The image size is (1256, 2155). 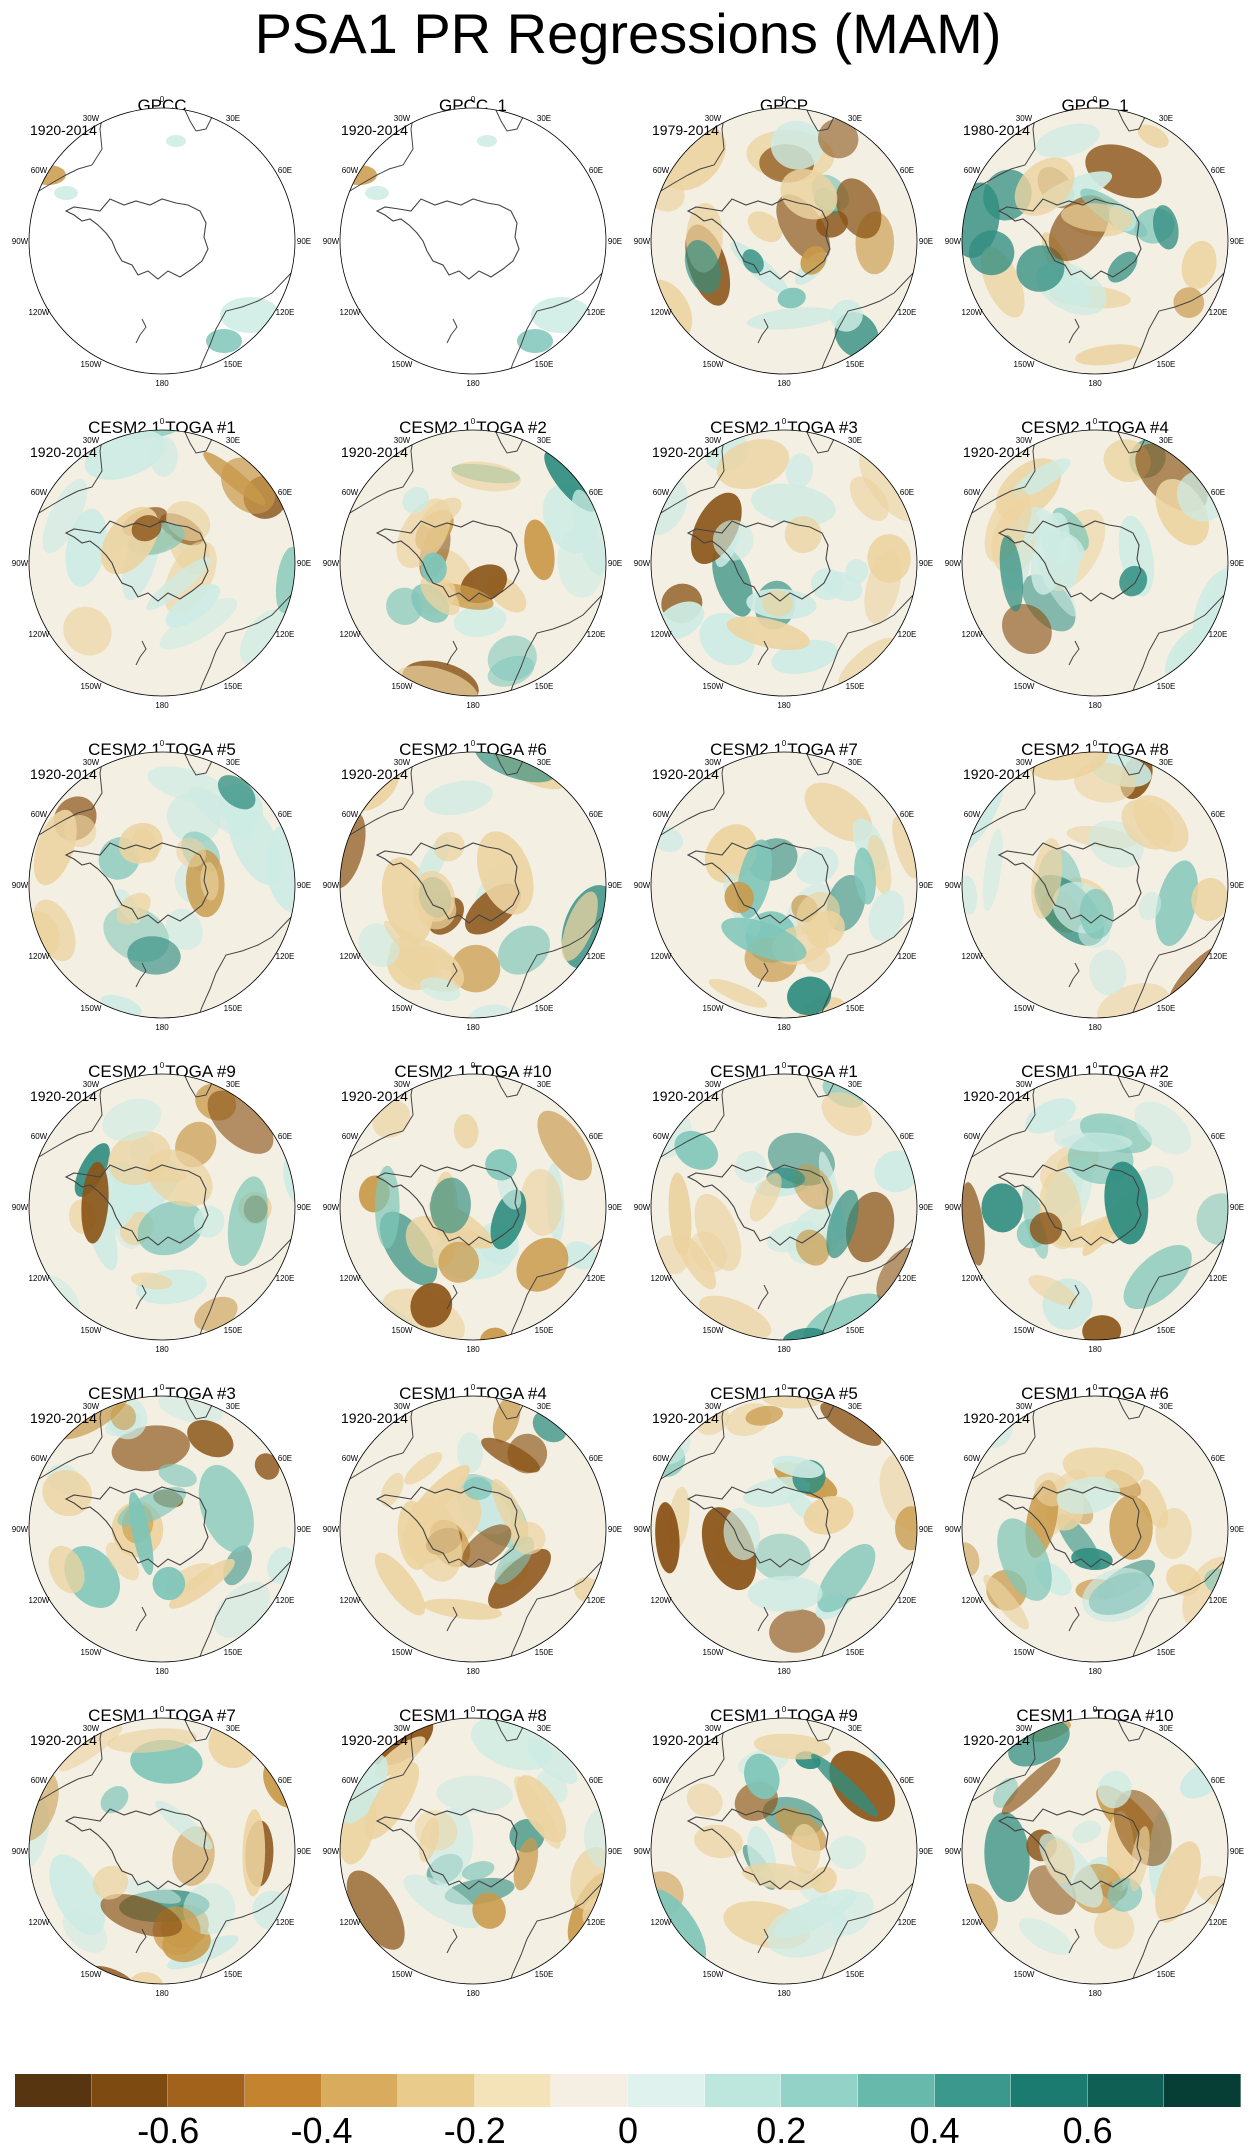 I want to click on colorbar-tick-label: 0, so click(x=628, y=2130).